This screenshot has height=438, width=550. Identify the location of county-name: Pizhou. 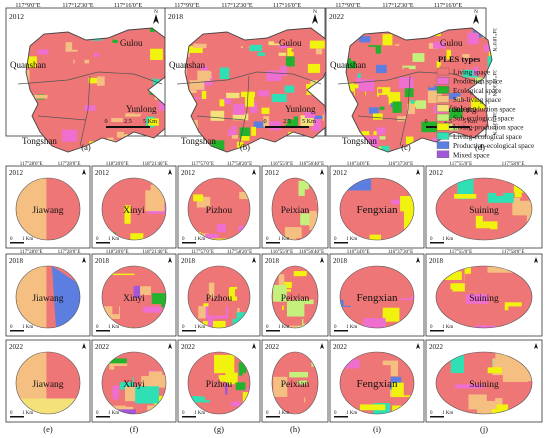
(219, 299).